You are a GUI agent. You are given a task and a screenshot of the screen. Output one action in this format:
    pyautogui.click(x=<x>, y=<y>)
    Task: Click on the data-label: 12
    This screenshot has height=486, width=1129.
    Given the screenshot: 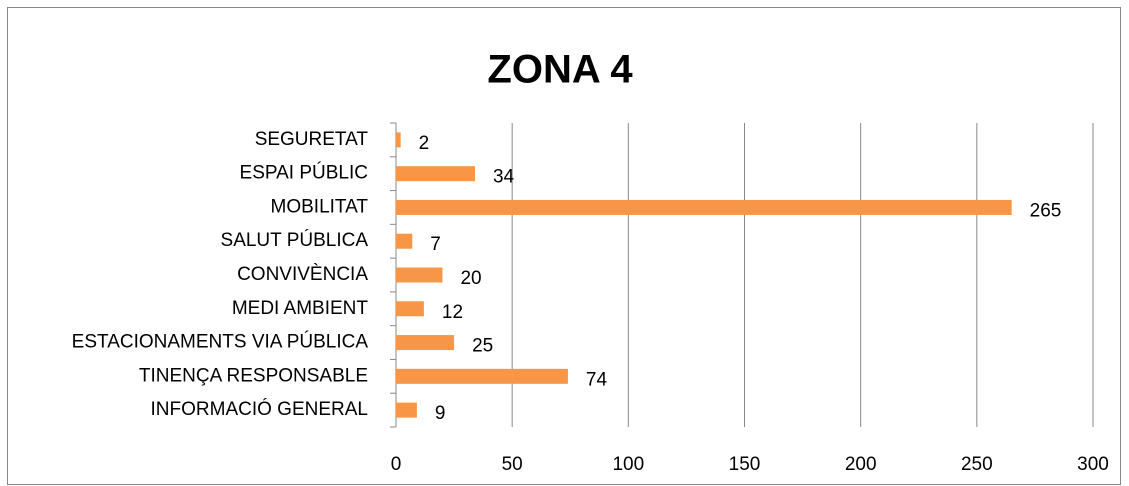 What is the action you would take?
    pyautogui.click(x=452, y=312)
    